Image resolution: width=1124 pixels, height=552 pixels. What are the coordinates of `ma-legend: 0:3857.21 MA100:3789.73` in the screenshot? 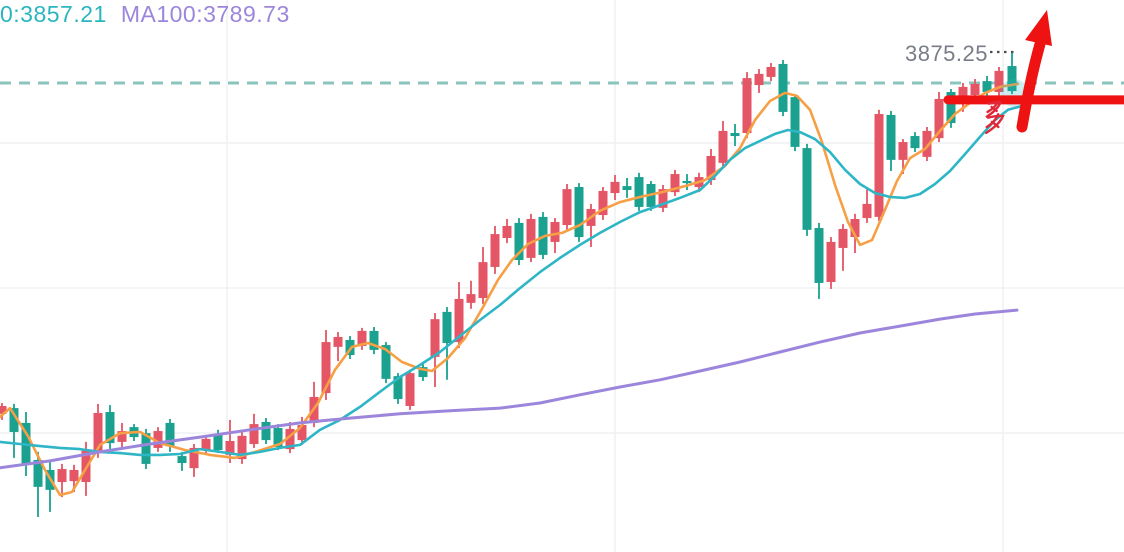 It's located at (152, 14).